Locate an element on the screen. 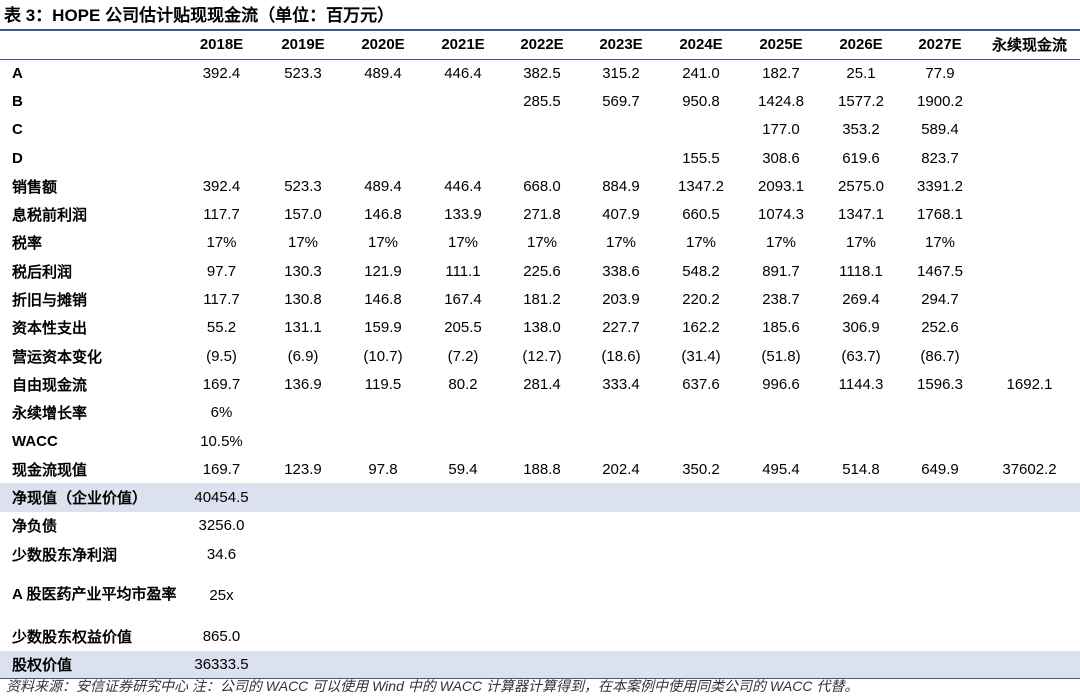 Image resolution: width=1080 pixels, height=698 pixels. value-cell: 338.6 is located at coordinates (621, 271).